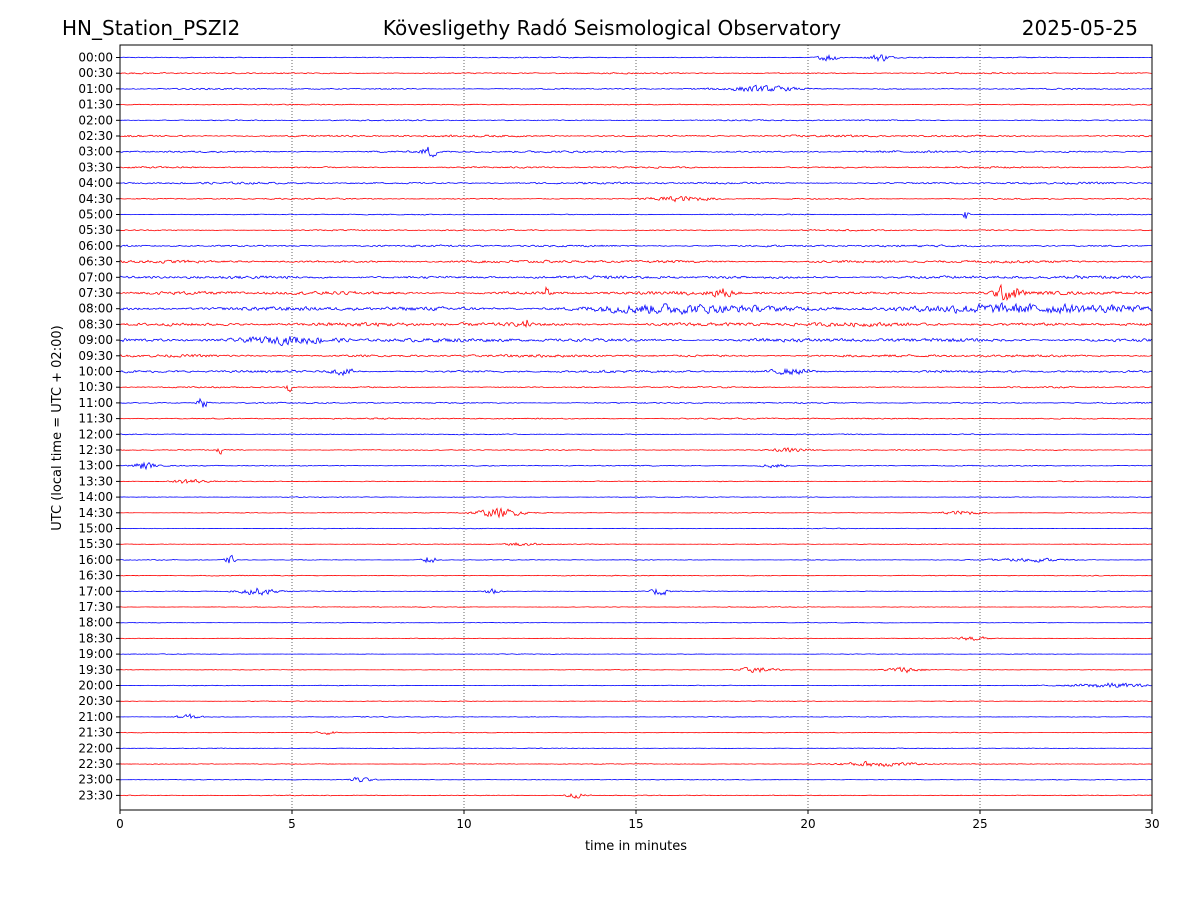 This screenshot has width=1200, height=900. What do you see at coordinates (292, 824) in the screenshot?
I see `x-tick-label: 5` at bounding box center [292, 824].